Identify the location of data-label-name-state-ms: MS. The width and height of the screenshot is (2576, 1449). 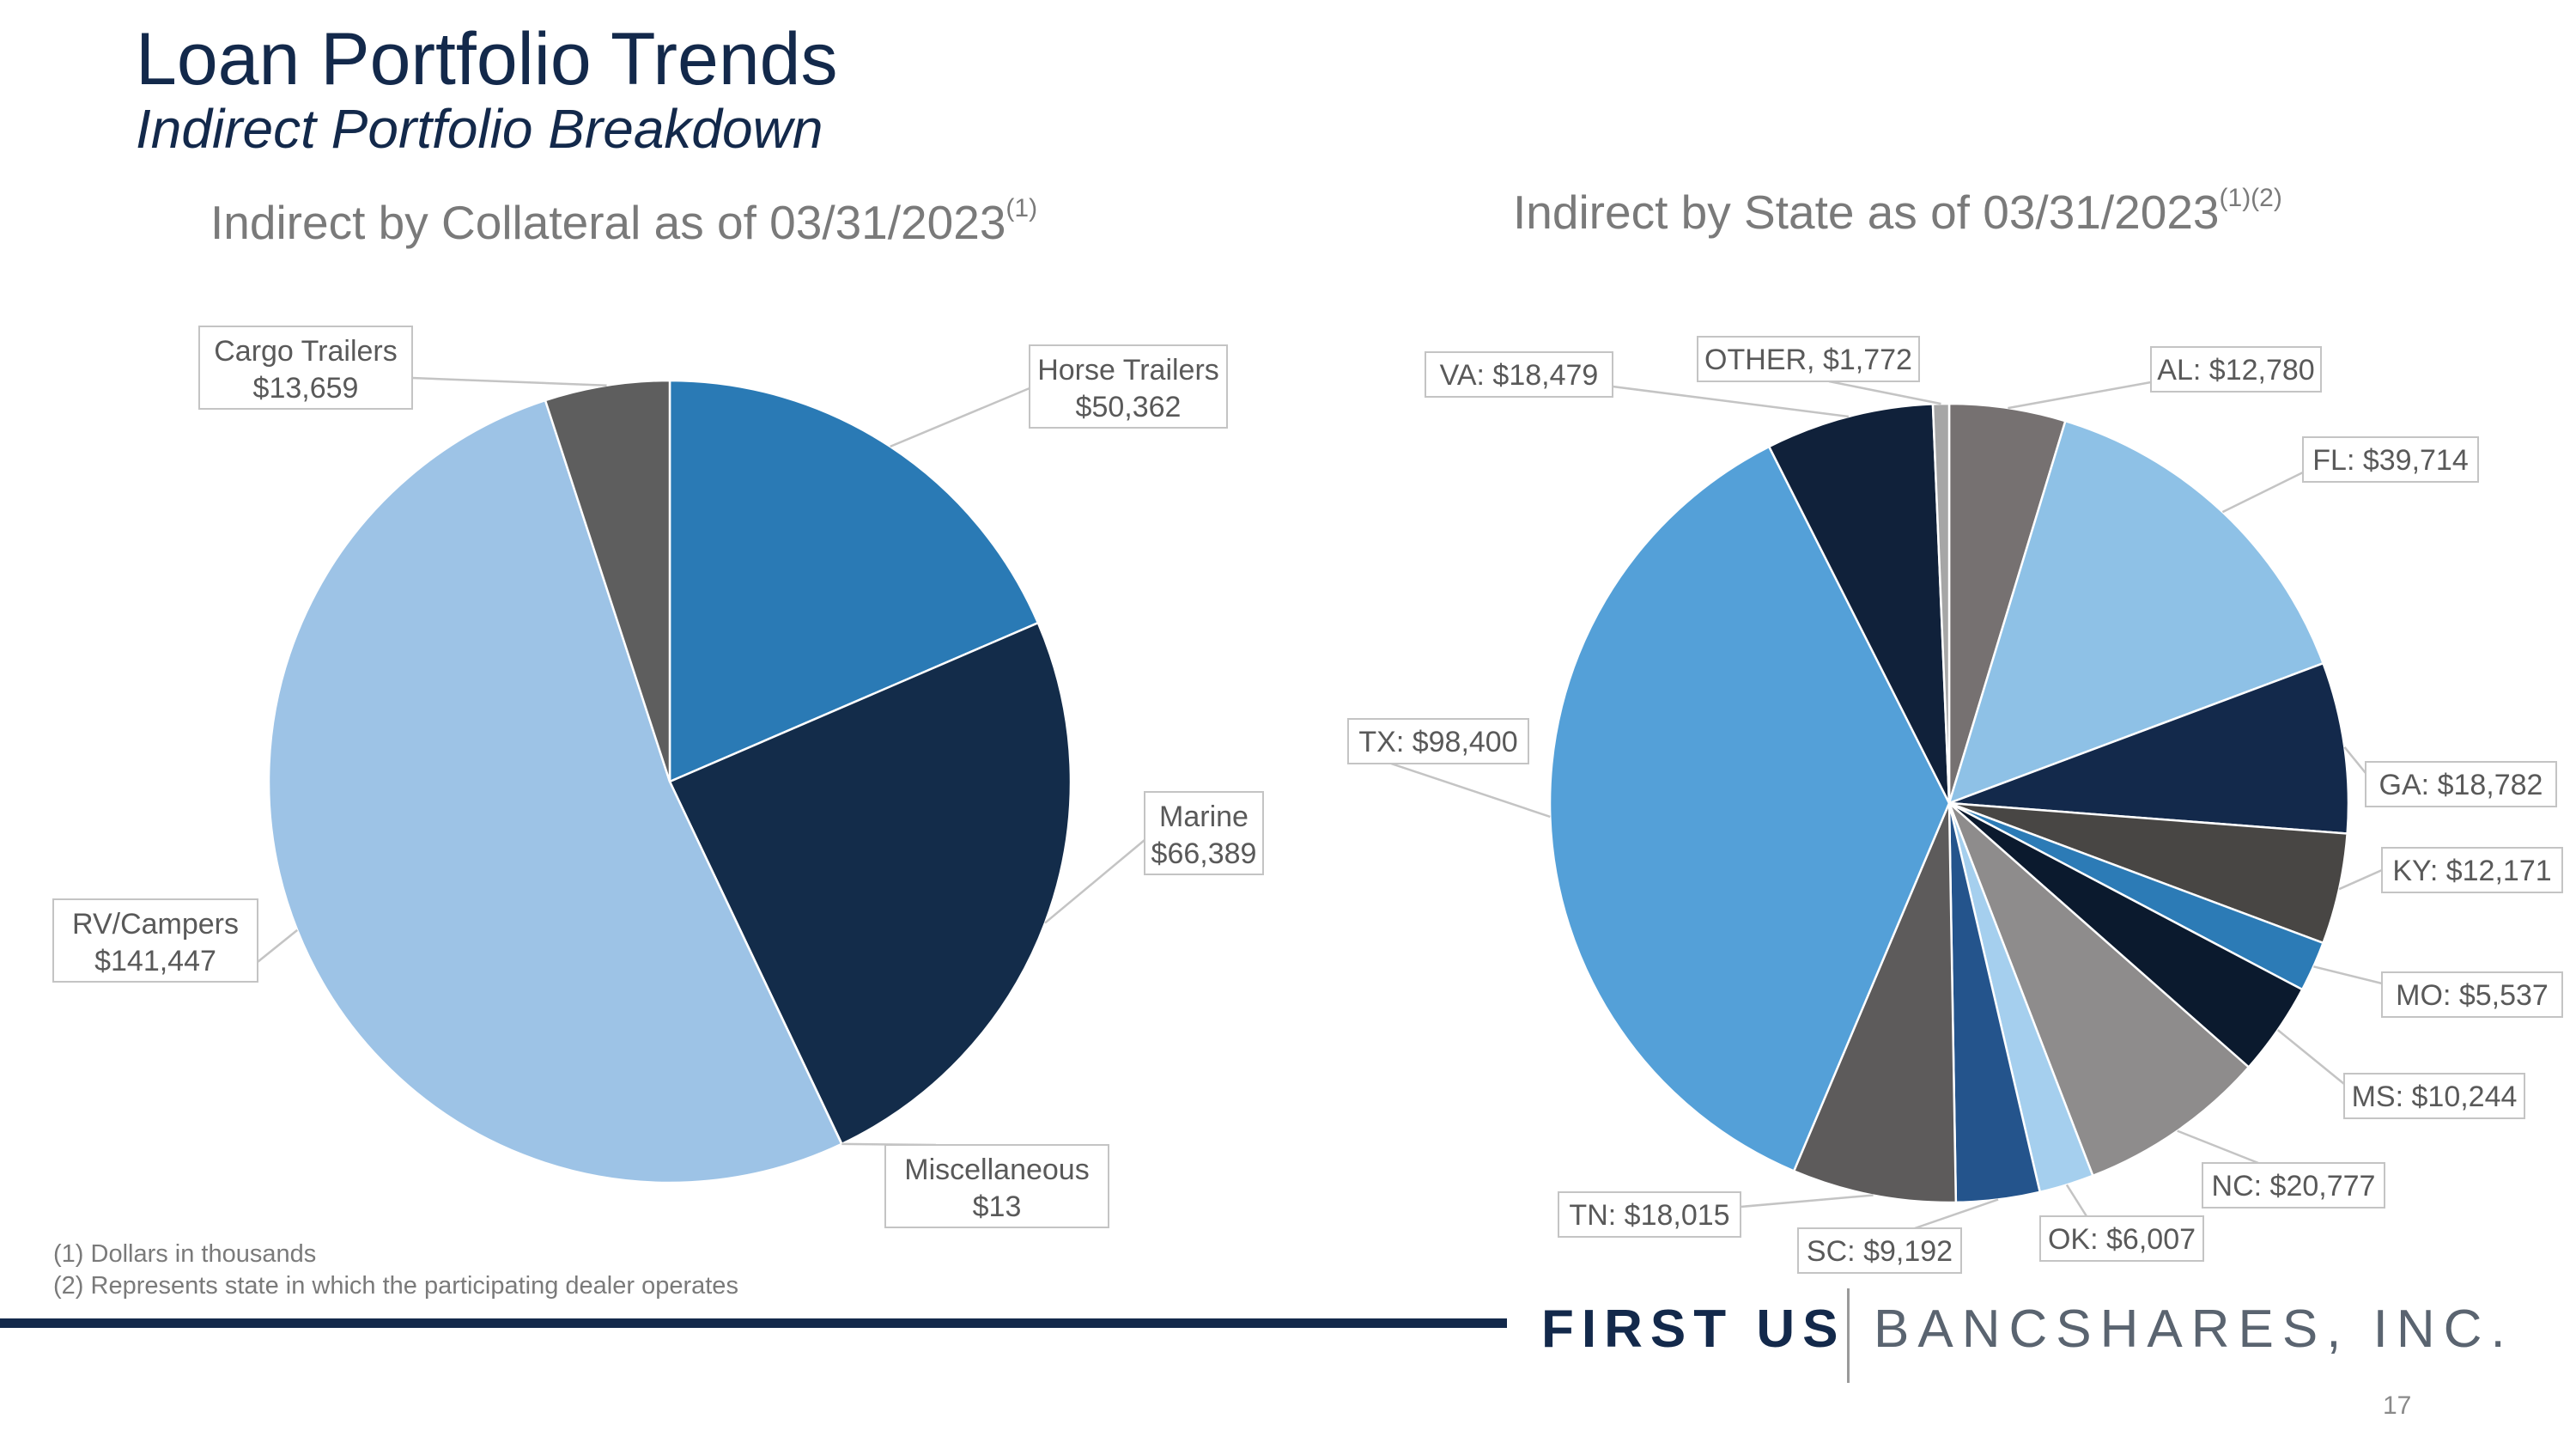
(2374, 1097).